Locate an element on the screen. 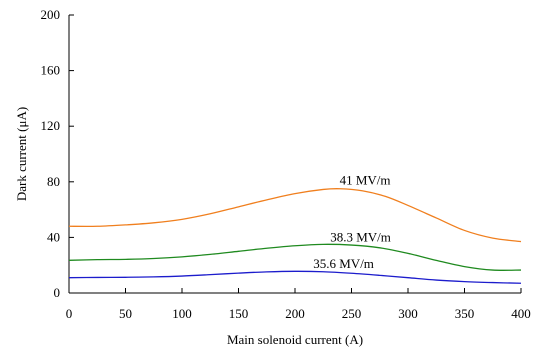  x-ticks: 0 50 100 150 200 250 300 350 400 is located at coordinates (298, 304).